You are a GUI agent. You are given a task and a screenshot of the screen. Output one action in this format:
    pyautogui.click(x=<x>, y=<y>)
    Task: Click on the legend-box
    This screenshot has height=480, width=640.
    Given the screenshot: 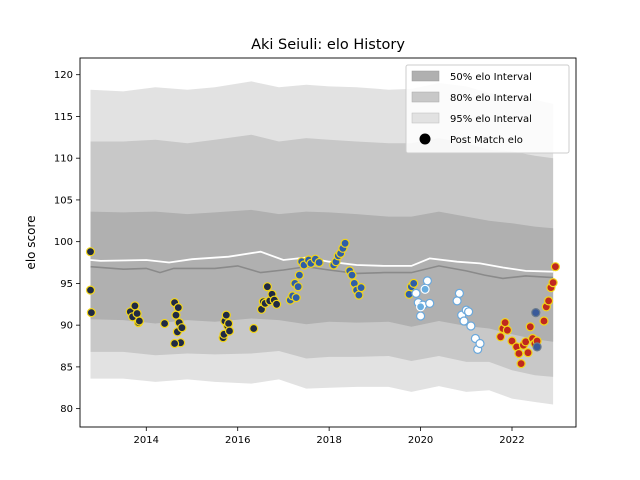 What is the action you would take?
    pyautogui.click(x=487, y=109)
    